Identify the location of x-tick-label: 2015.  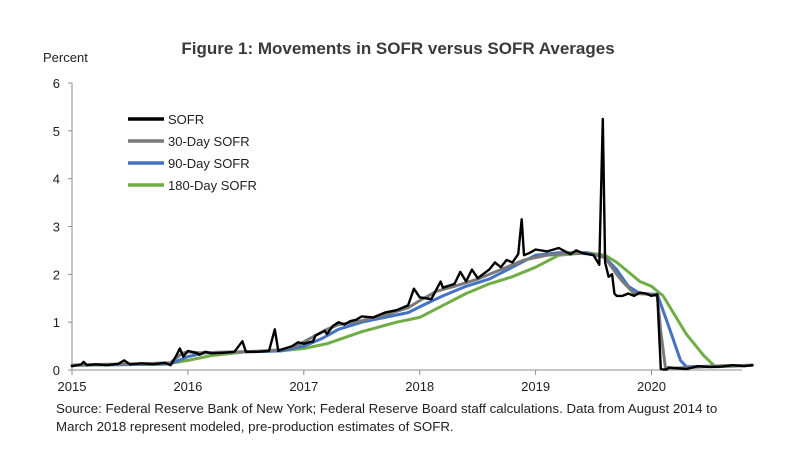
(72, 386).